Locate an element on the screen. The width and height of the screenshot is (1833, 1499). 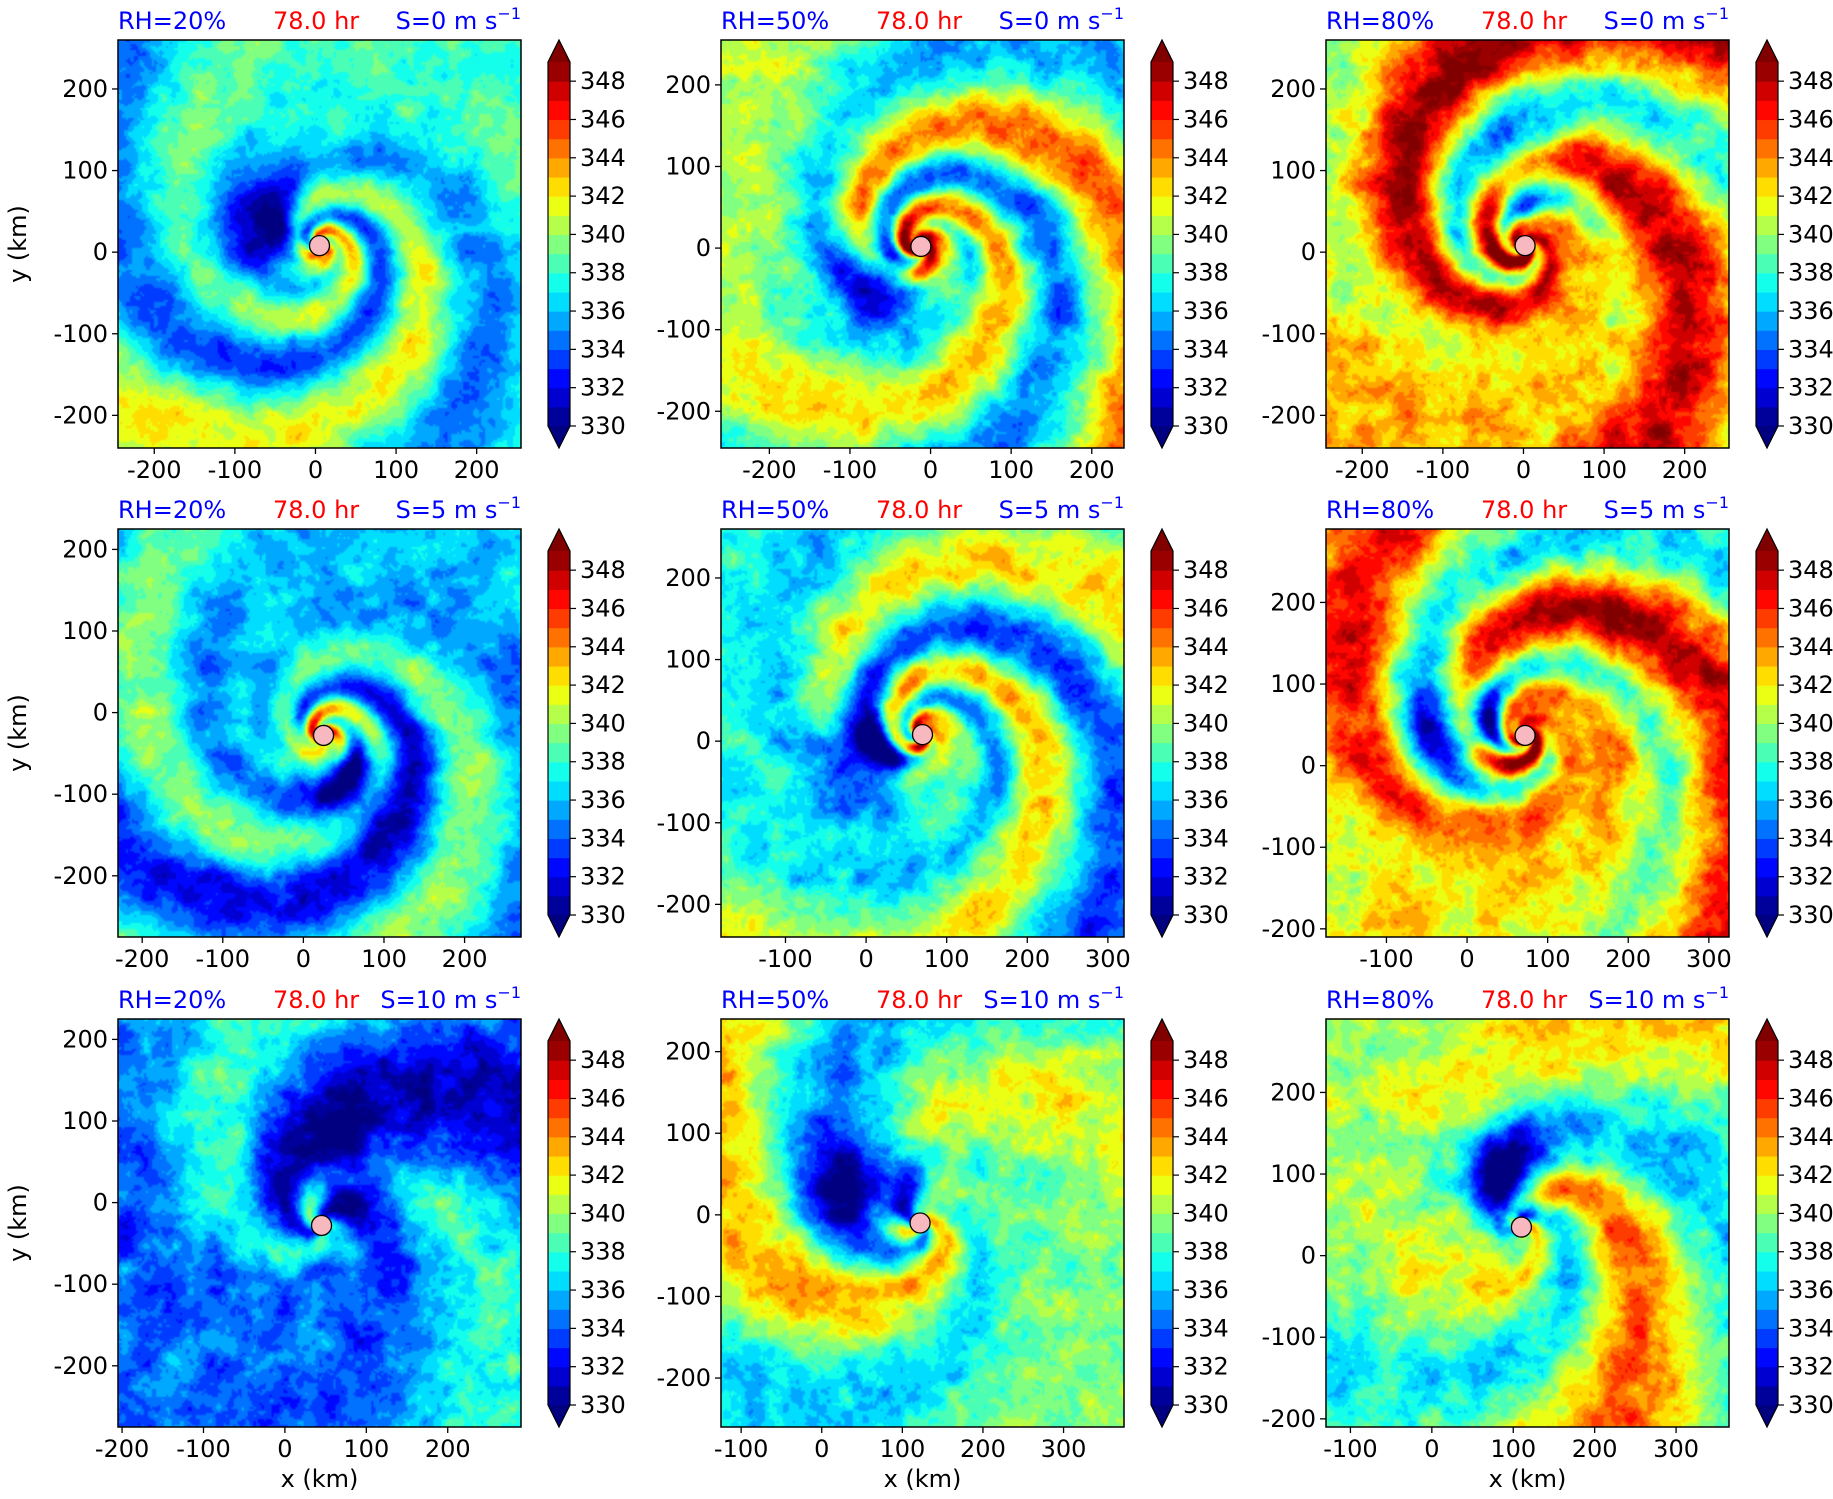
x-axis-label: x (km) is located at coordinates (320, 1479).